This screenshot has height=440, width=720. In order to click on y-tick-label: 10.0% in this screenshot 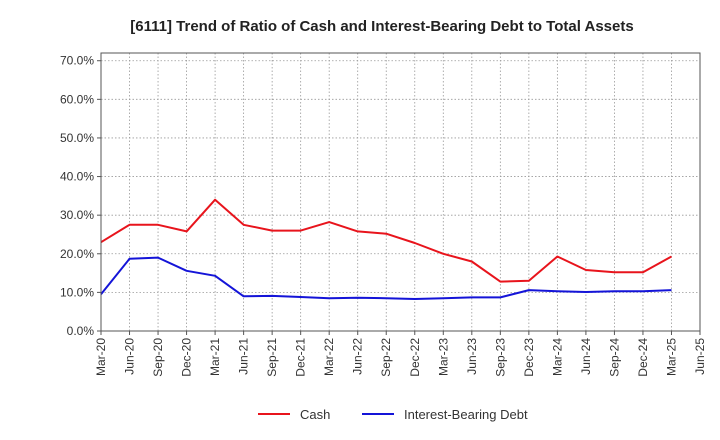, I will do `click(77, 292)`.